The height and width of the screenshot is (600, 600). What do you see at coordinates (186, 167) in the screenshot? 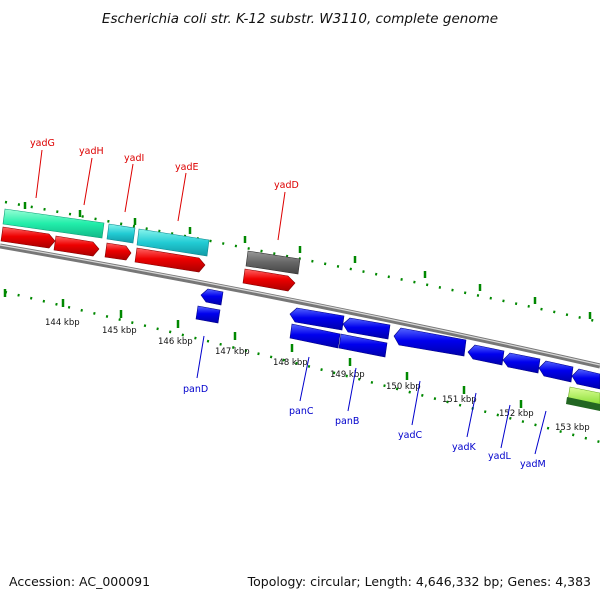
I see `gene-label-yadE: yadE` at bounding box center [186, 167].